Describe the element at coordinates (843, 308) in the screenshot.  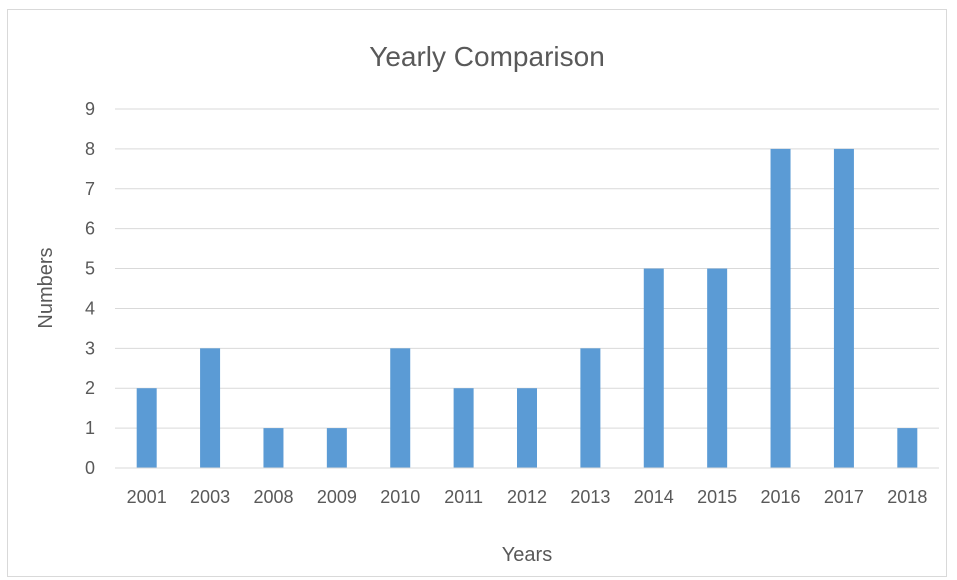
I see `bar-2017` at that location.